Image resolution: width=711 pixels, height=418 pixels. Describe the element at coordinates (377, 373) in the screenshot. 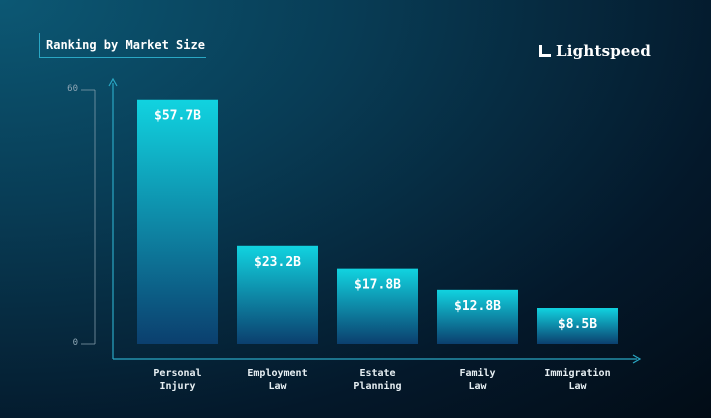

I see `category-label: Estate` at that location.